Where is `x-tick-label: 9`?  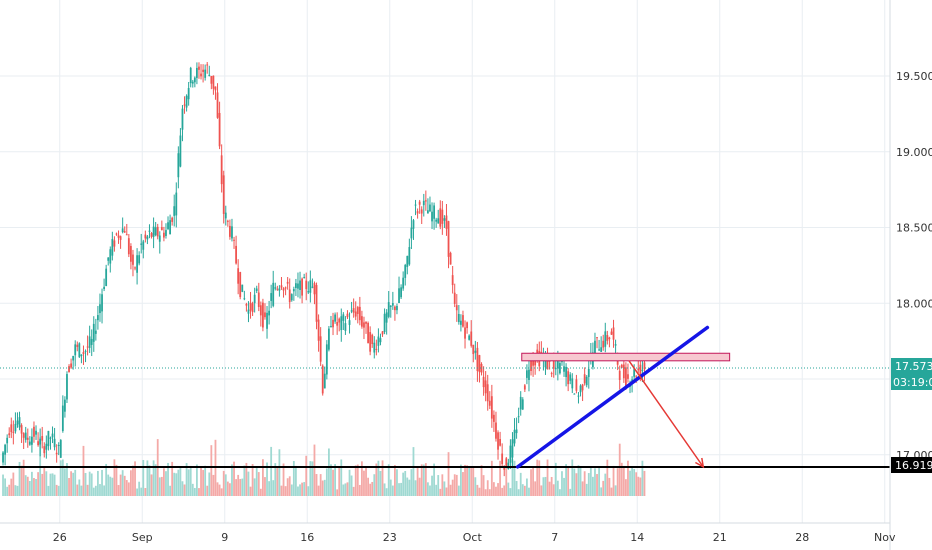
x-tick-label: 9 is located at coordinates (224, 537).